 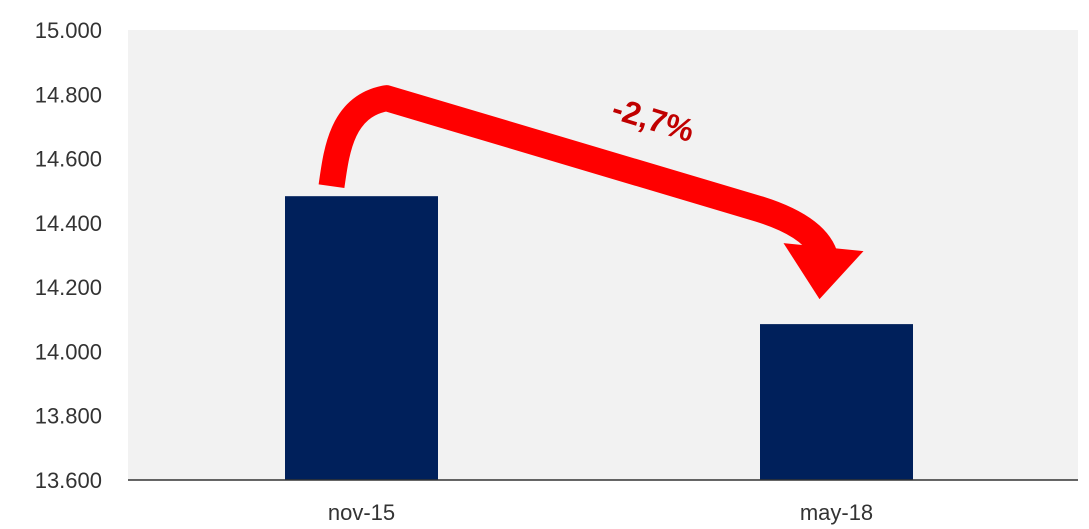 What do you see at coordinates (68, 416) in the screenshot?
I see `y-tick-label: 13.800` at bounding box center [68, 416].